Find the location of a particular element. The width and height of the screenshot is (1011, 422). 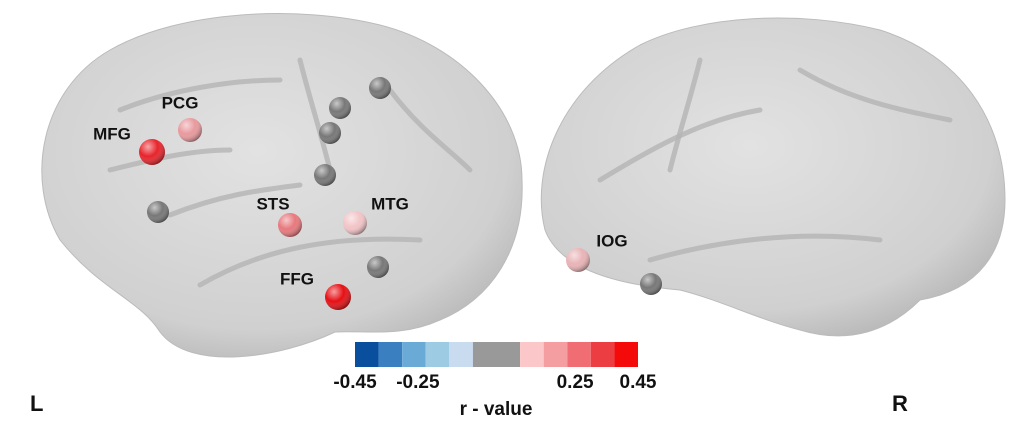

colorbar-tick-label: 0.45 is located at coordinates (638, 382).